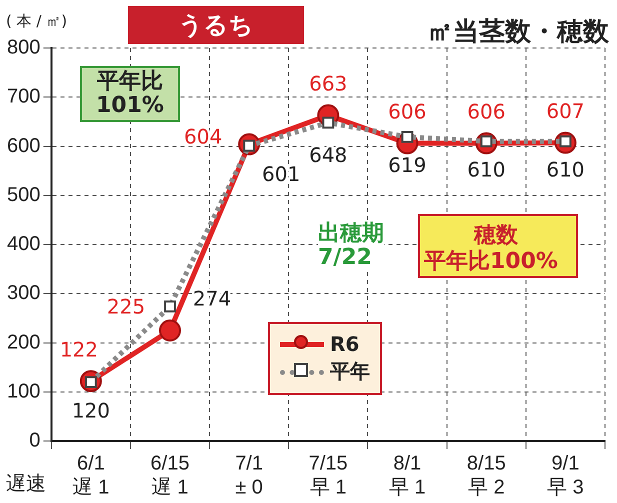  I want to click on x-tick-label: 6/1 遅 1, so click(91, 475).